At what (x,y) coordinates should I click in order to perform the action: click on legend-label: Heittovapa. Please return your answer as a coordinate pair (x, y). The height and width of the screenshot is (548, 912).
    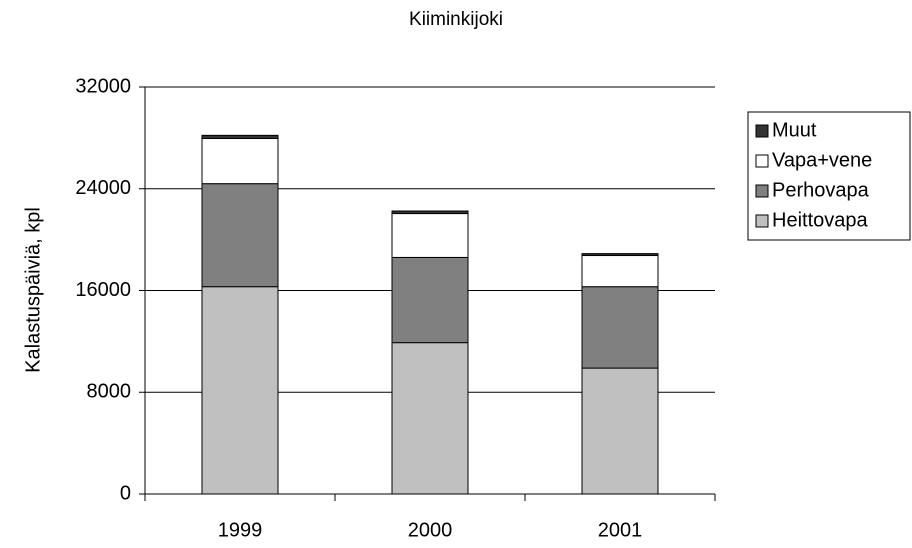
    Looking at the image, I should click on (820, 220).